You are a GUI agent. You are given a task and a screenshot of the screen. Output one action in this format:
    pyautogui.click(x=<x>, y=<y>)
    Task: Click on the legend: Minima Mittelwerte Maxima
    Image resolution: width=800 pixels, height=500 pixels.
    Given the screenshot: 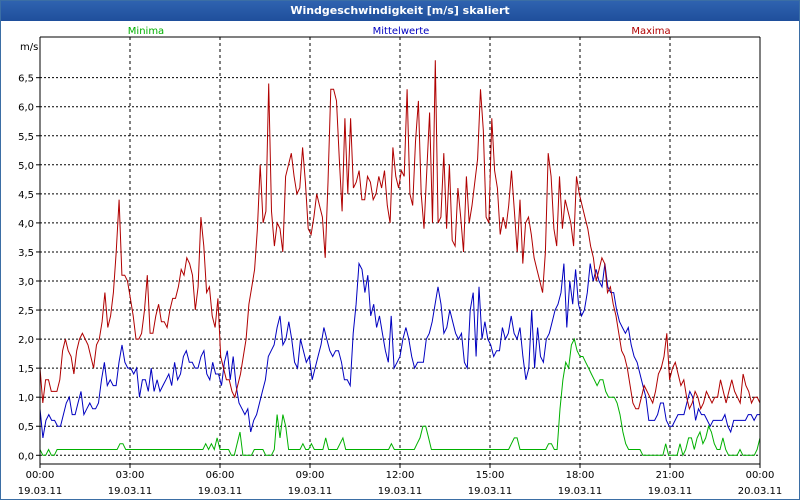 What is the action you would take?
    pyautogui.click(x=399, y=31)
    